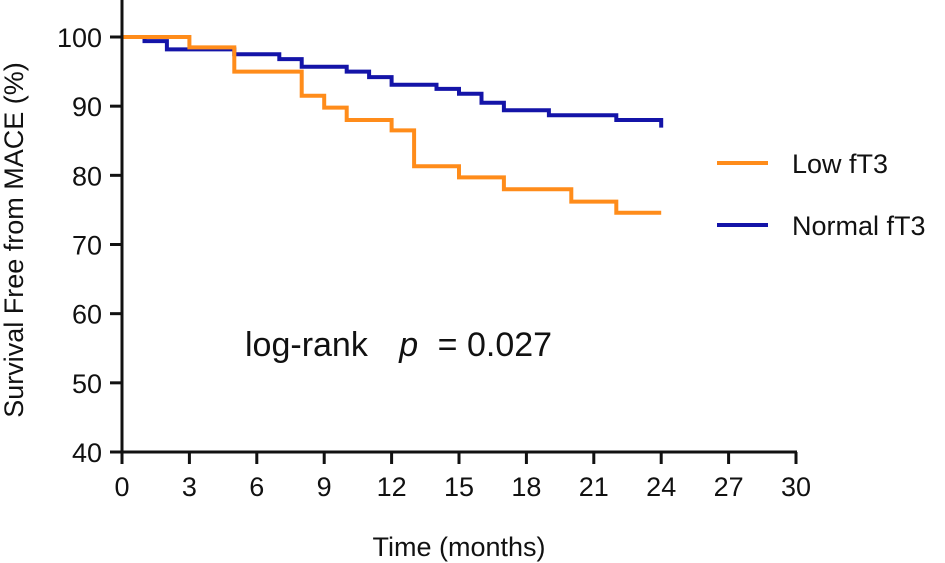 This screenshot has height=563, width=945. What do you see at coordinates (189, 487) in the screenshot?
I see `x-tick-label: 3` at bounding box center [189, 487].